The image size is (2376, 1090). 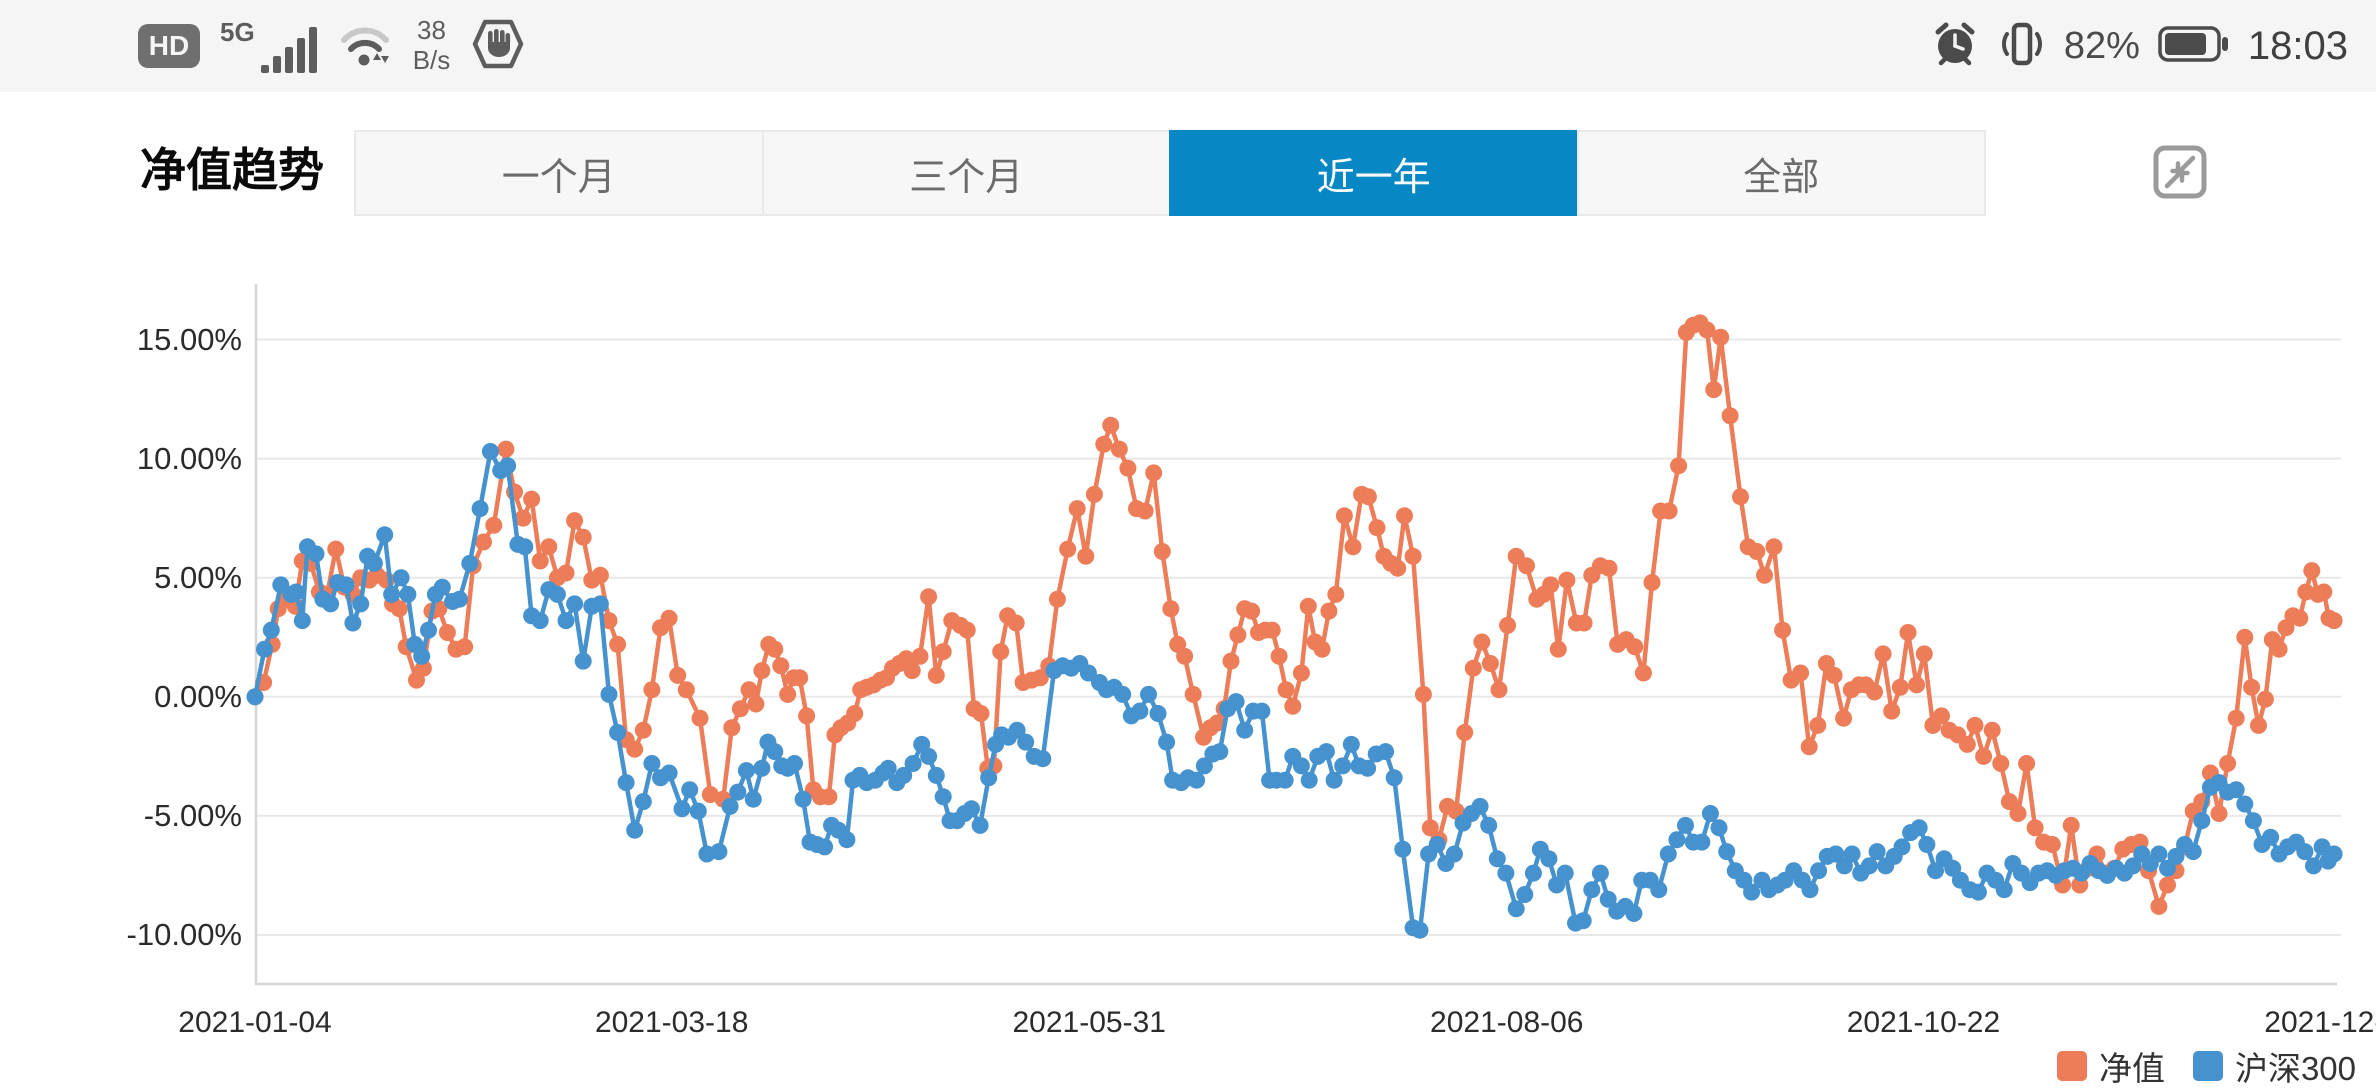 I want to click on vibrate-icon, so click(x=2022, y=46).